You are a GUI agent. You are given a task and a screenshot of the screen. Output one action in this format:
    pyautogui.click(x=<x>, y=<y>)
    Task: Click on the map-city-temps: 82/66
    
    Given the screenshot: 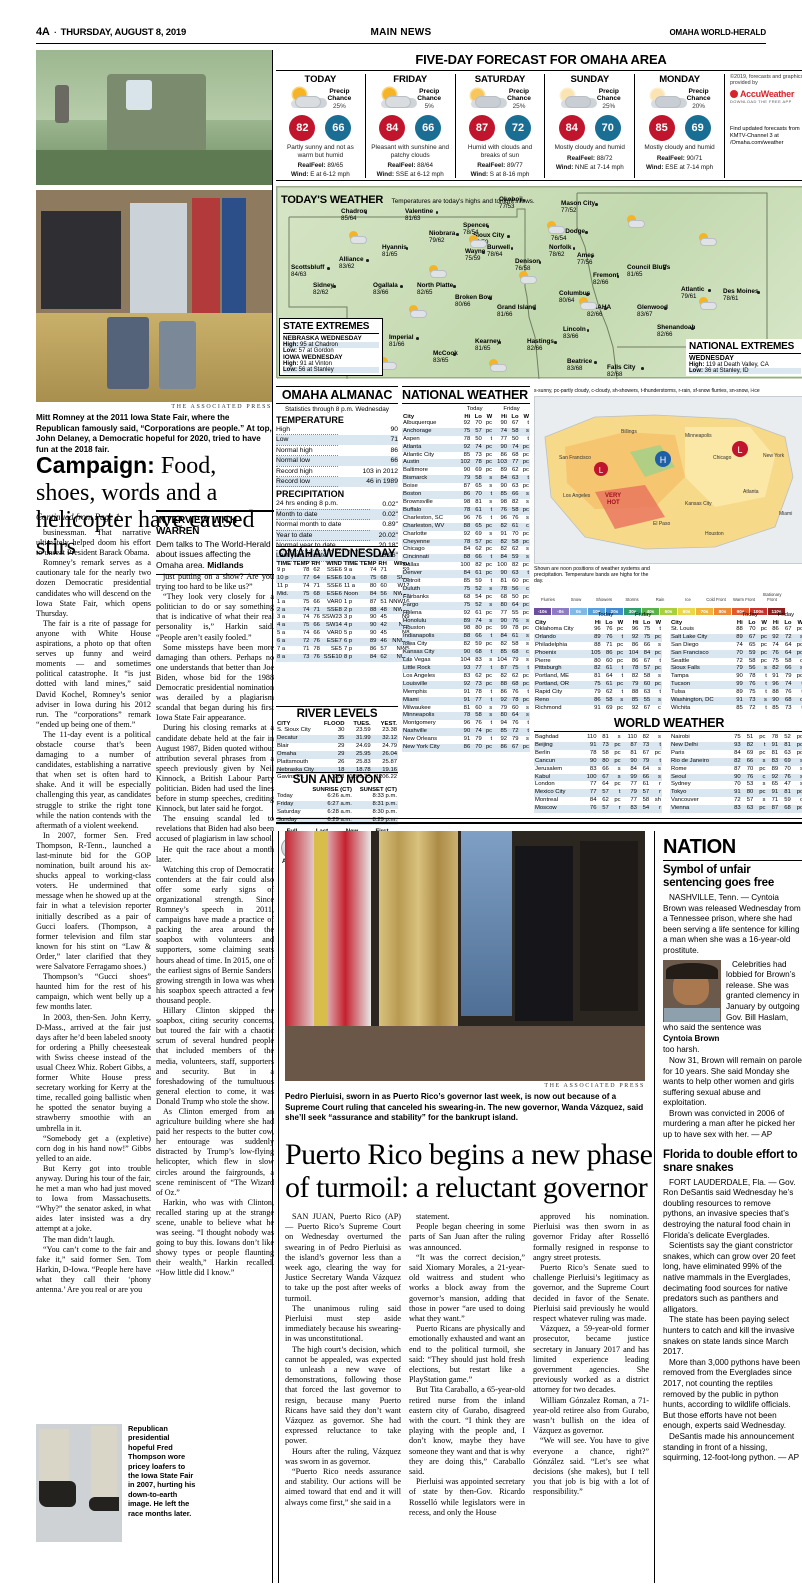 What is the action you would take?
    pyautogui.click(x=595, y=314)
    